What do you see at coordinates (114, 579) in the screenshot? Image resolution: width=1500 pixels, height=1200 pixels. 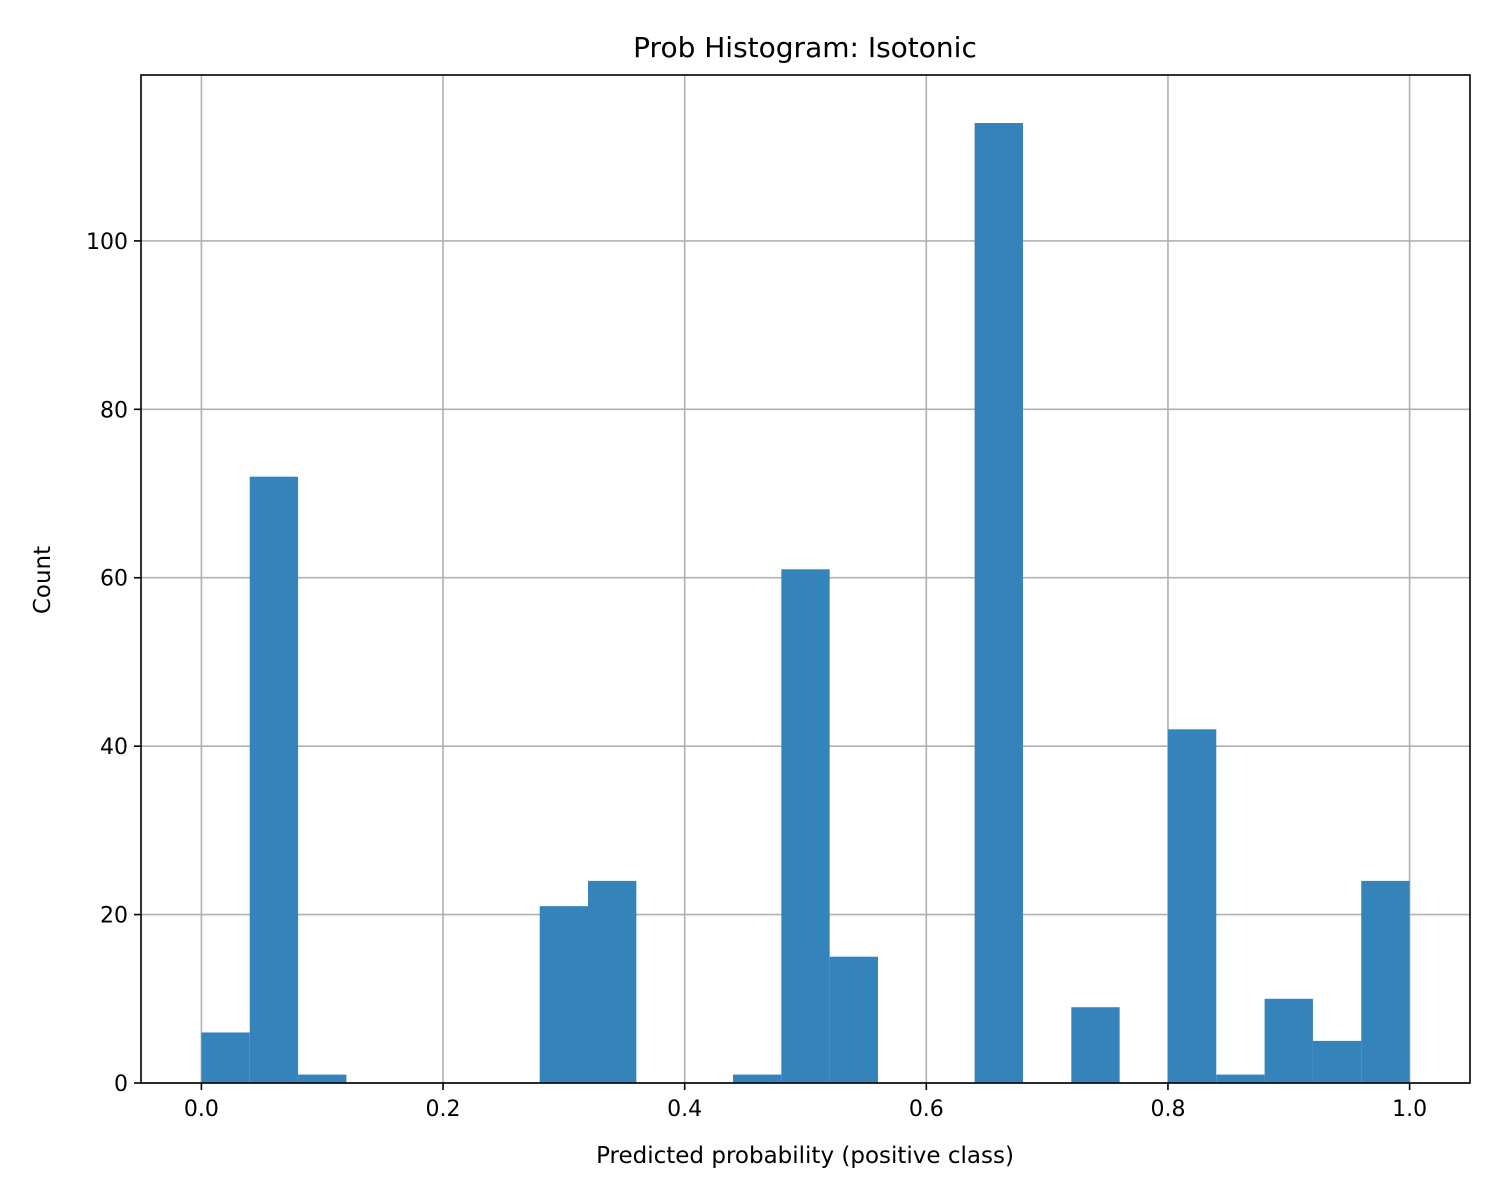 I see `y-tick-label: 60` at bounding box center [114, 579].